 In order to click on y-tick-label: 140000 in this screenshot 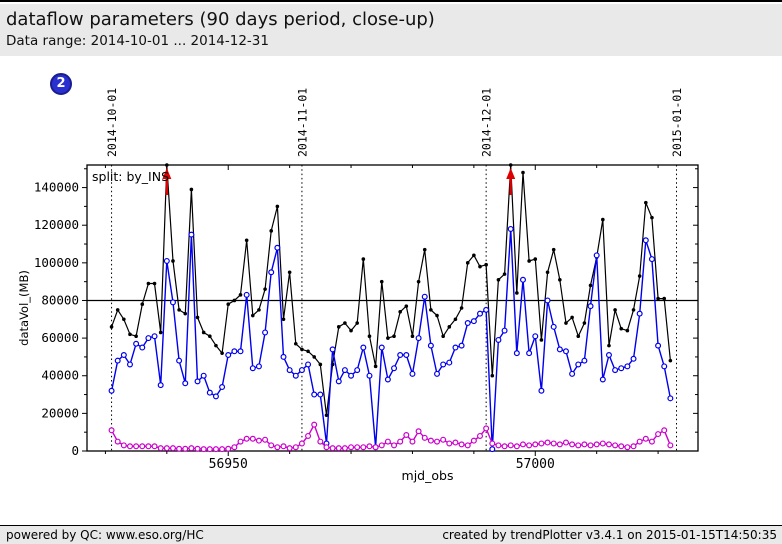, I will do `click(56, 187)`.